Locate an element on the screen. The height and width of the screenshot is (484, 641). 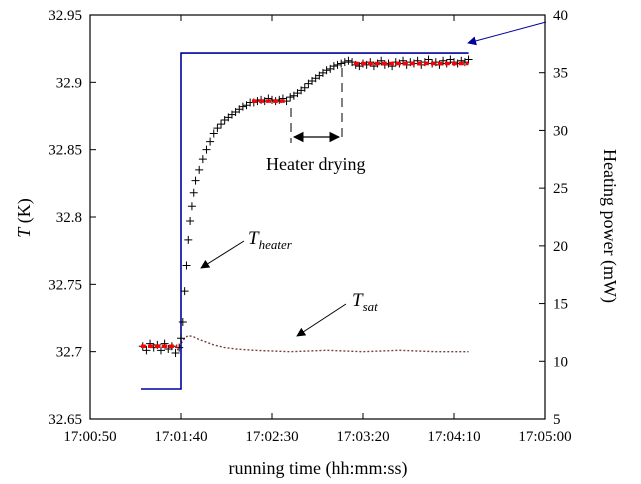
x-tick-label: 17:04:10 is located at coordinates (453, 437).